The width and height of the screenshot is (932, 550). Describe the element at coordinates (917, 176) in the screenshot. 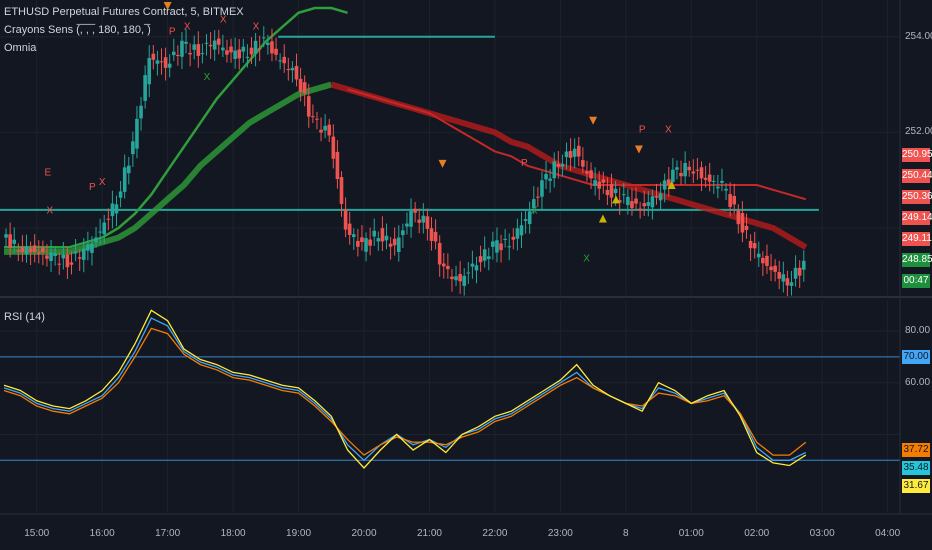

I see `price-tag: 250.44` at that location.